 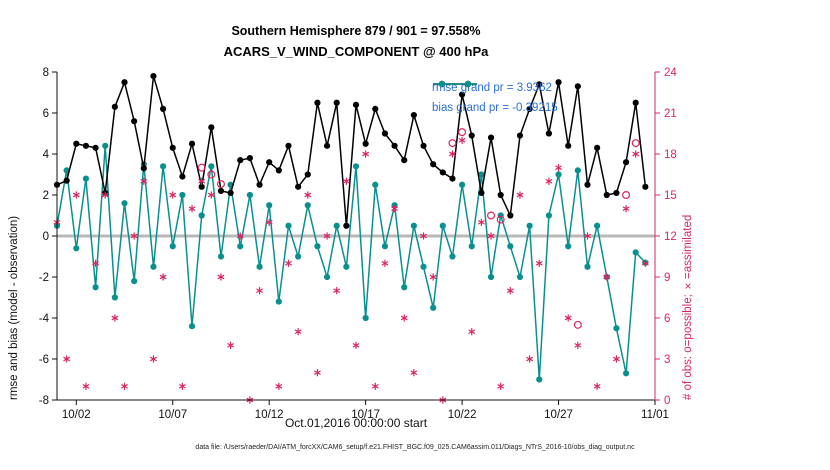 What do you see at coordinates (462, 415) in the screenshot?
I see `x-tick-label: 10/22` at bounding box center [462, 415].